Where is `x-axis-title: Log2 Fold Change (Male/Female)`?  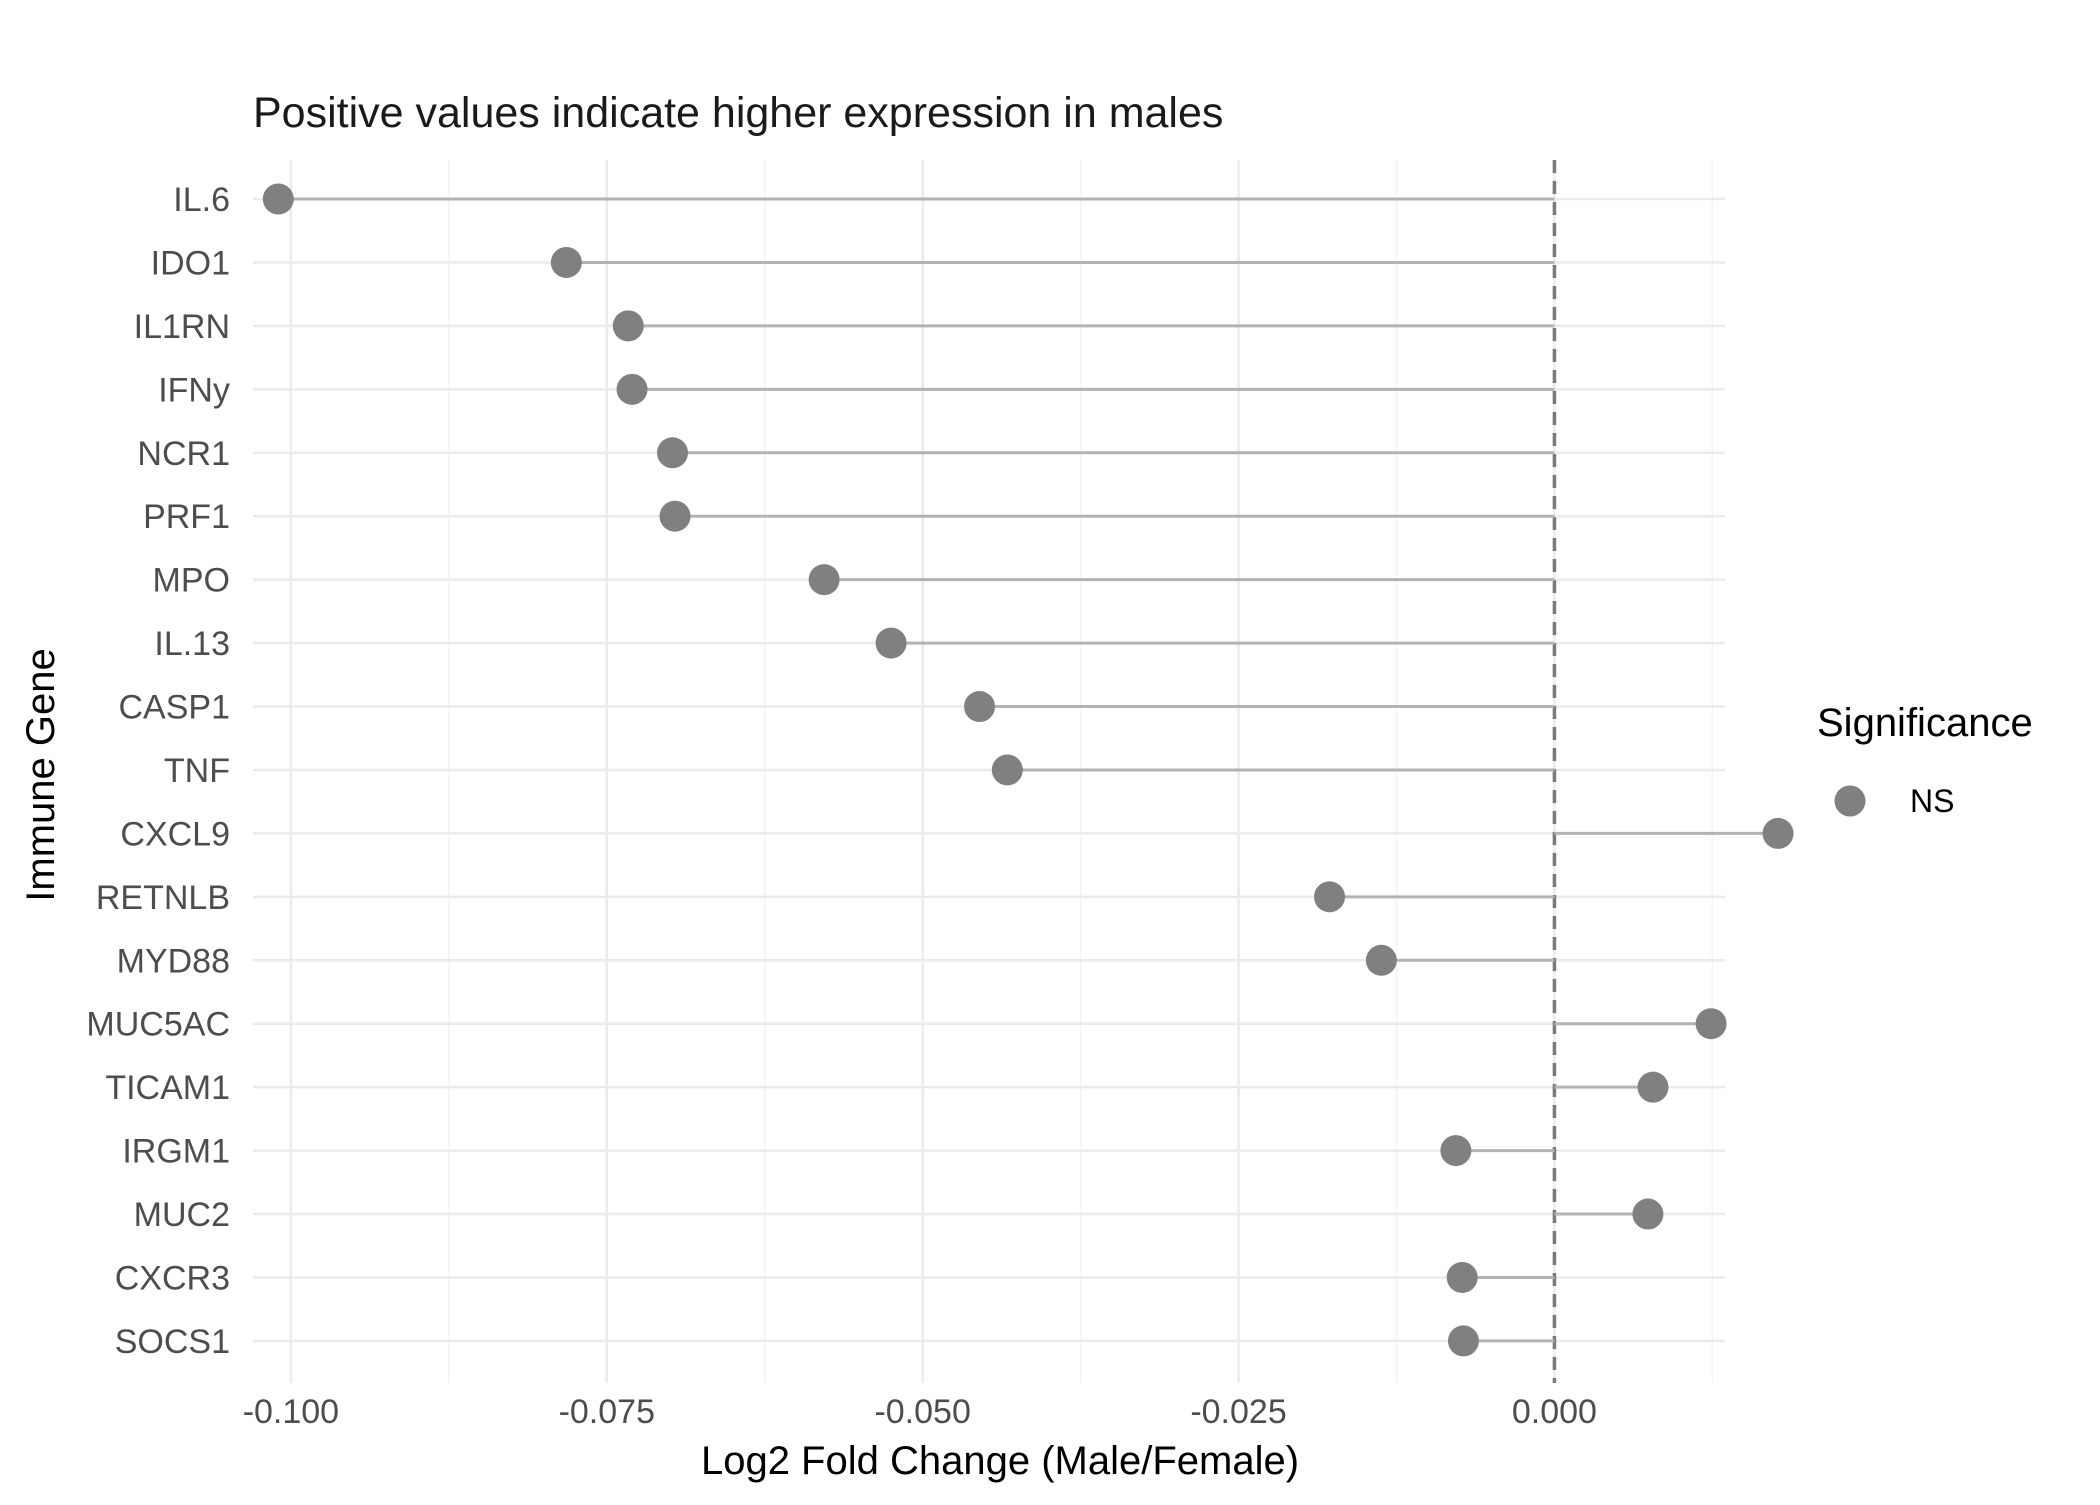
x-axis-title: Log2 Fold Change (Male/Female) is located at coordinates (1000, 1461).